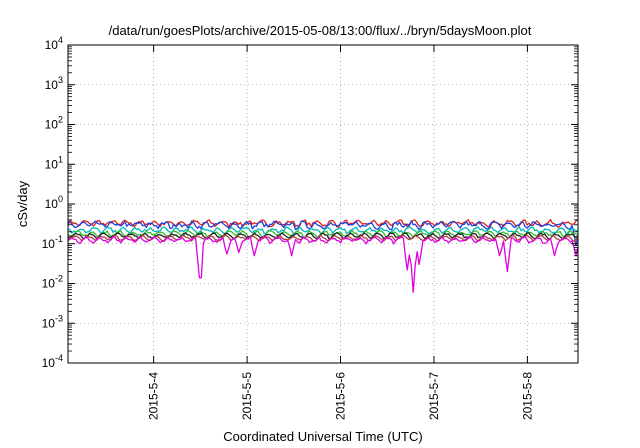  I want to click on x-tick-label: 2015-5-6, so click(341, 396).